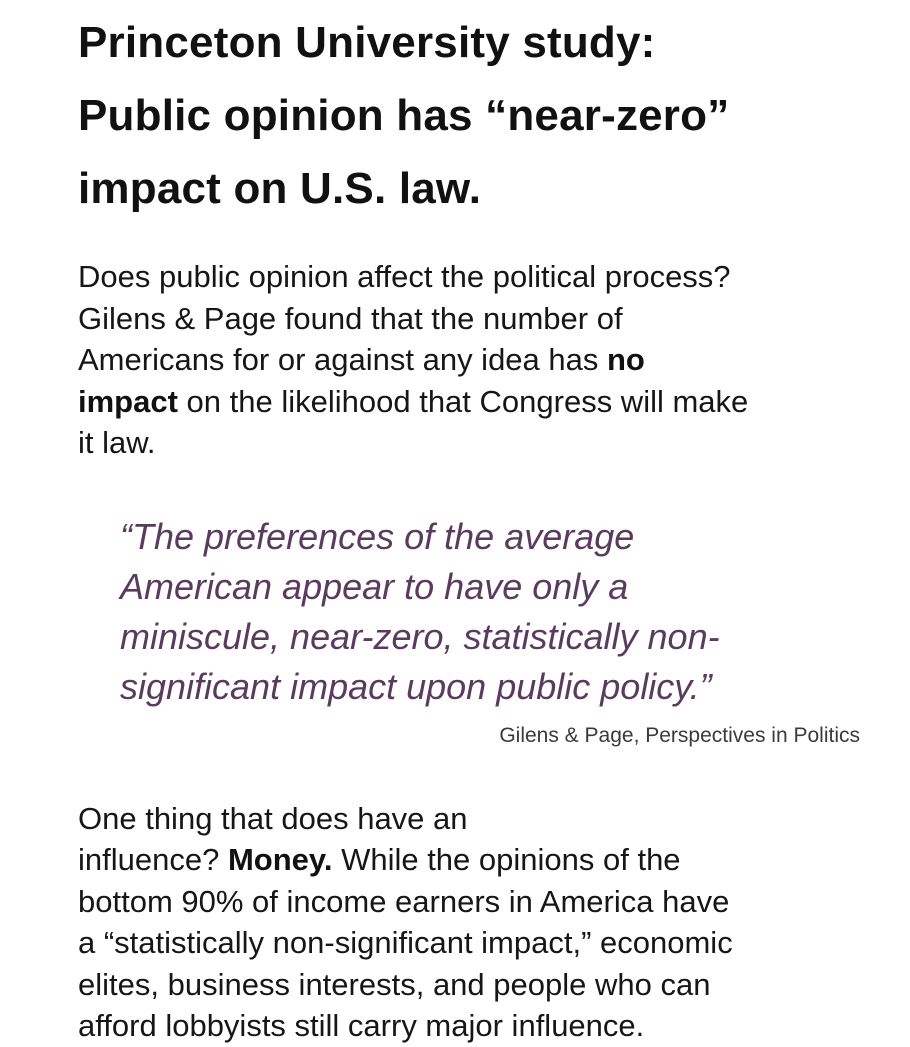 This screenshot has height=1047, width=910. What do you see at coordinates (350, 318) in the screenshot?
I see `intro-line: Gilens & Page found that the number of` at bounding box center [350, 318].